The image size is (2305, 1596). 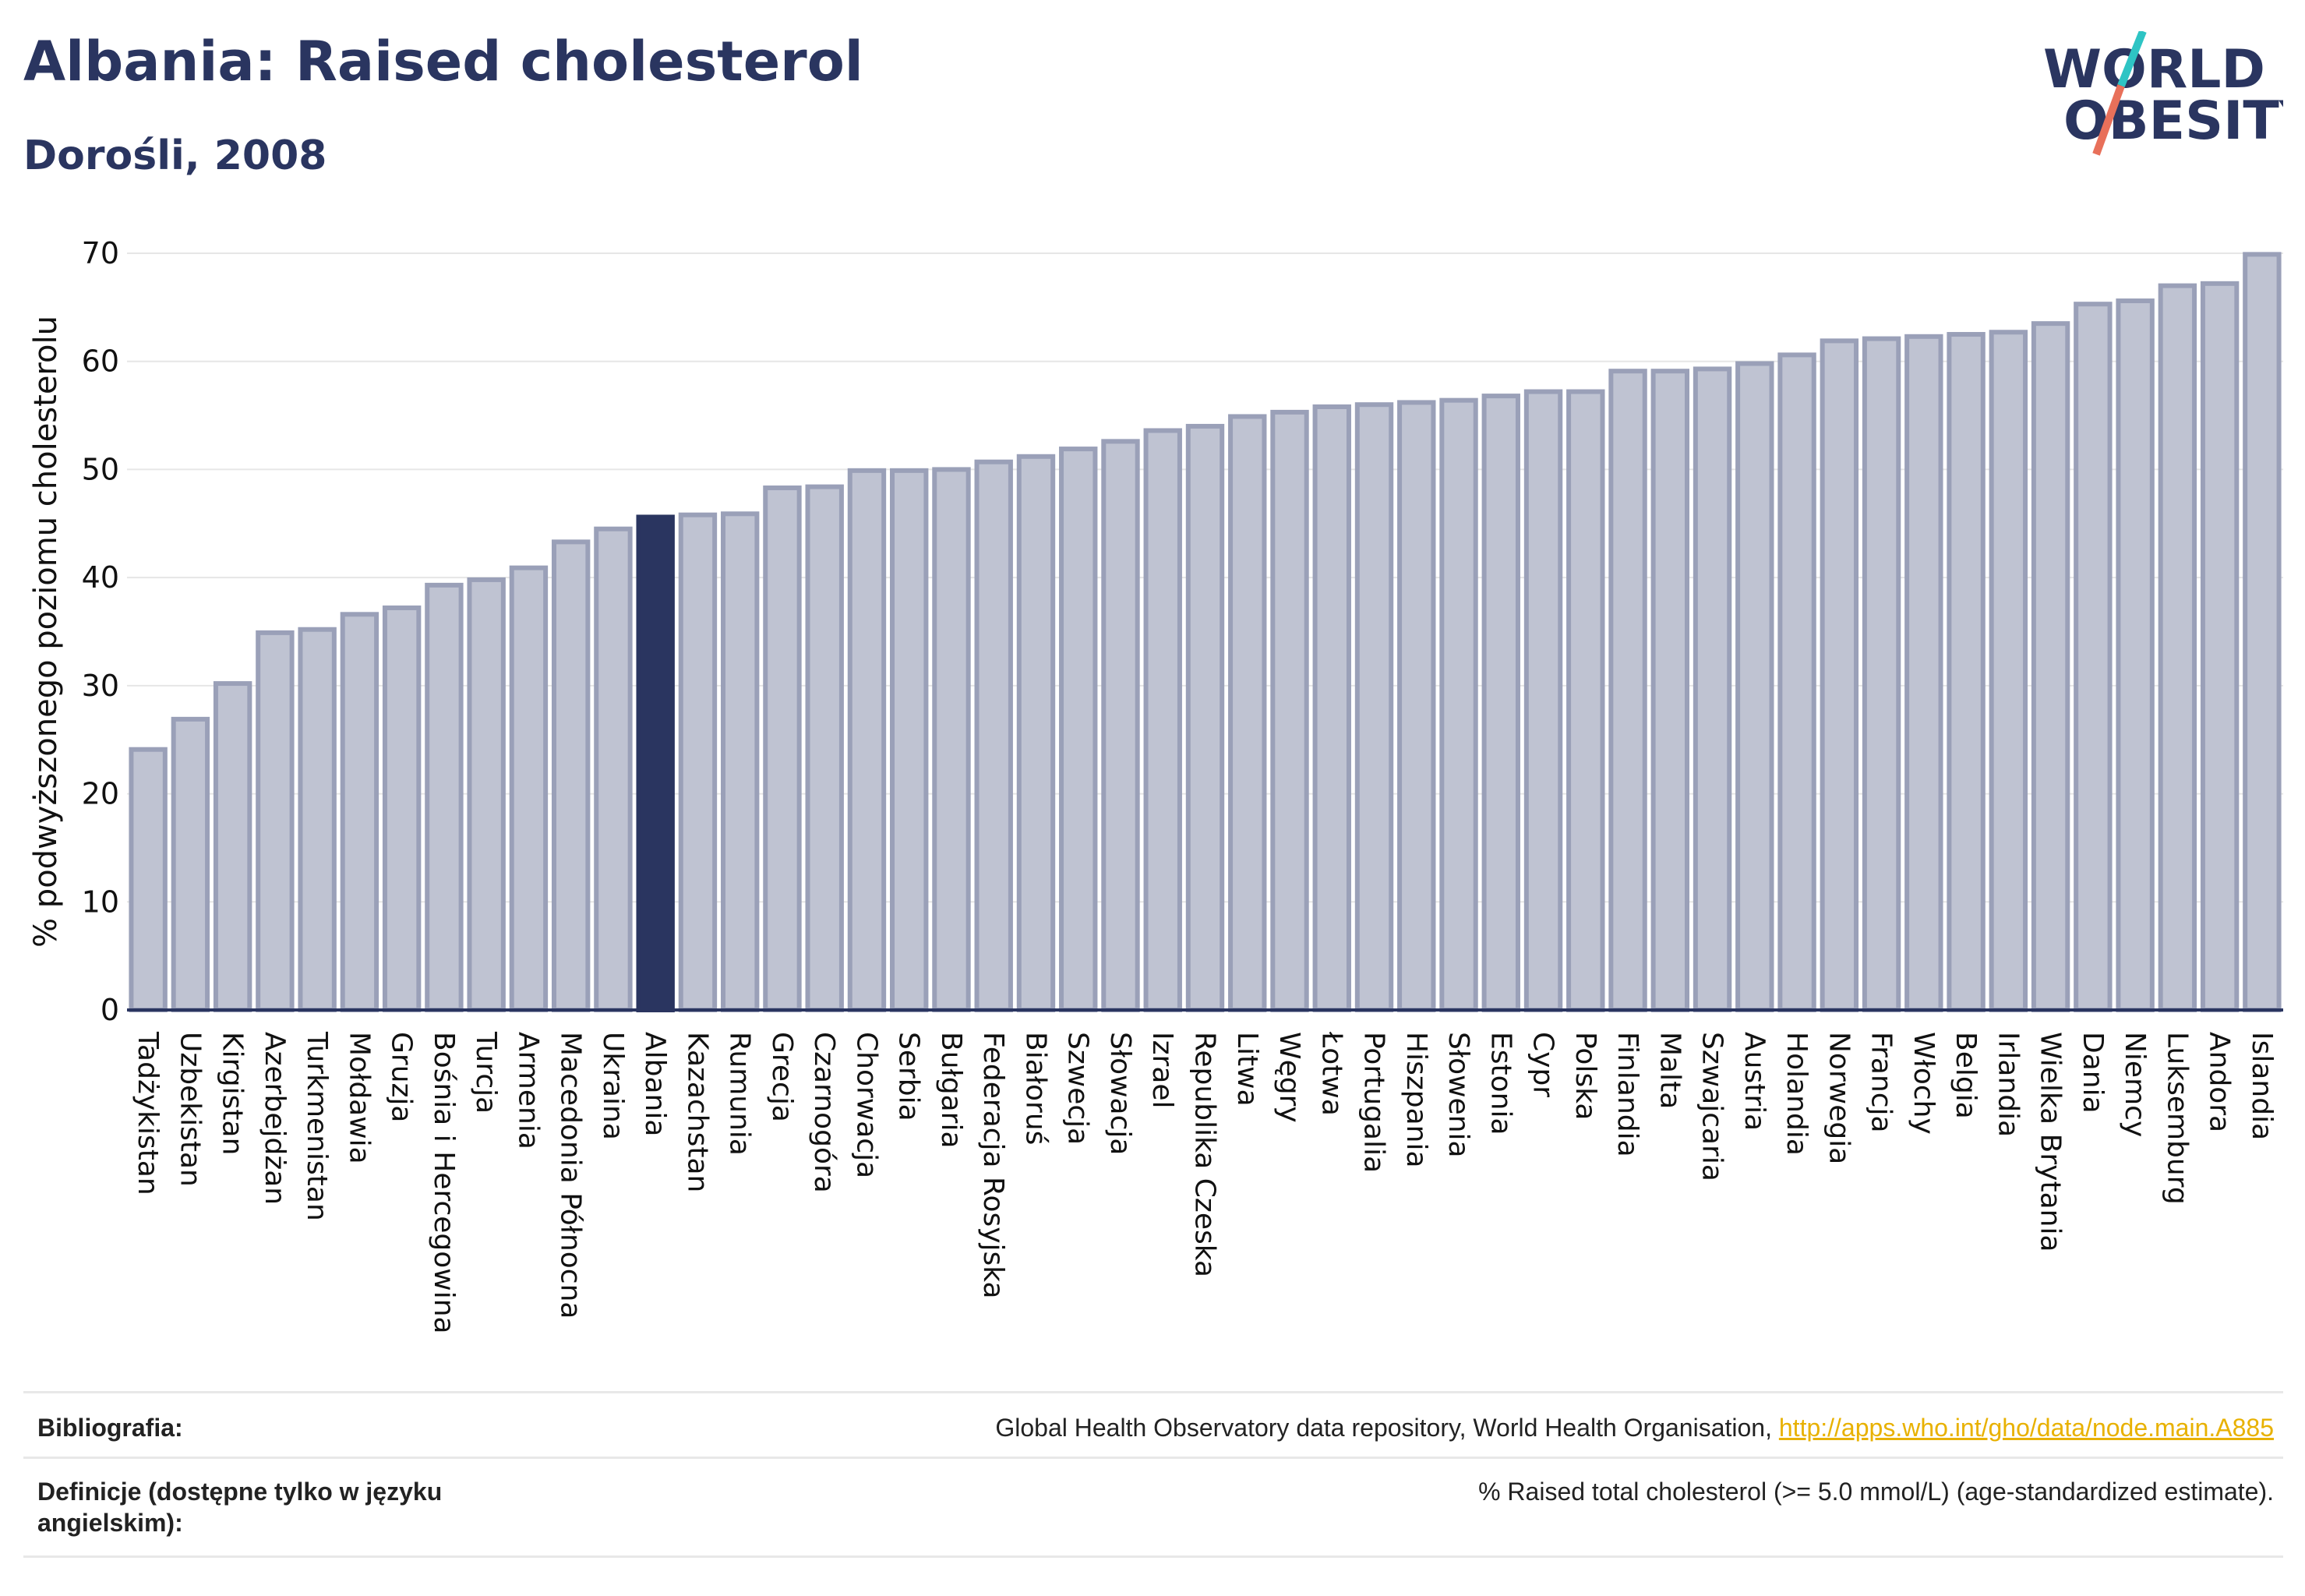 What do you see at coordinates (2177, 1118) in the screenshot?
I see `x-tick-label: Luksemburg` at bounding box center [2177, 1118].